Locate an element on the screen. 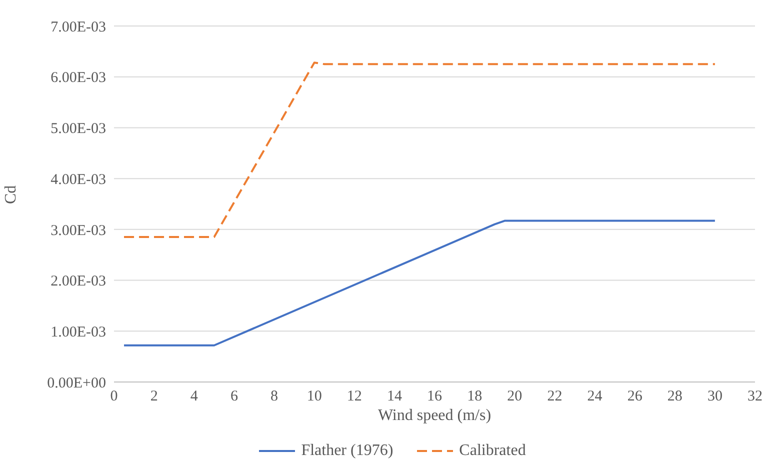 The height and width of the screenshot is (470, 769). y-tick-label: 2.00E-03 is located at coordinates (78, 282).